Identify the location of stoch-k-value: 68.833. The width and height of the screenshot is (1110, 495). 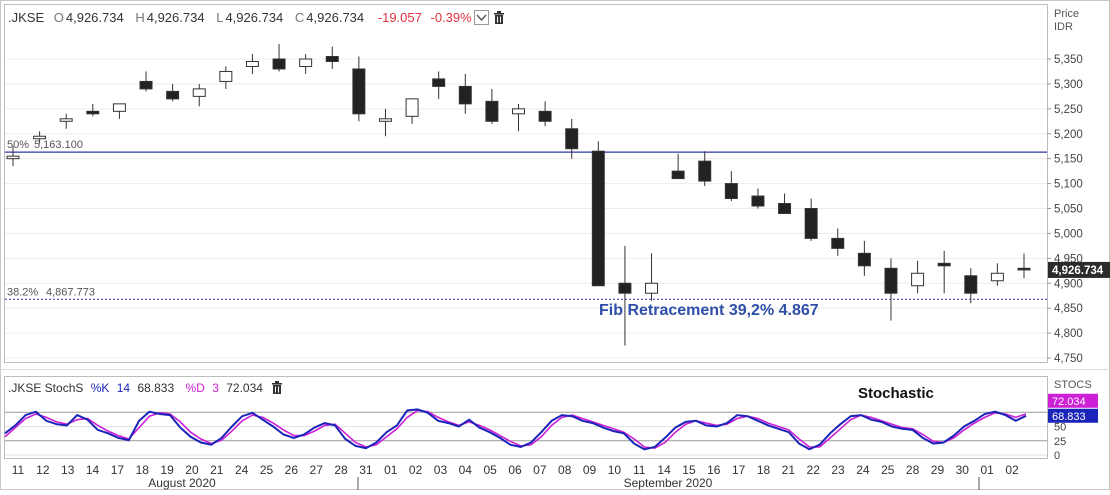
(155, 388).